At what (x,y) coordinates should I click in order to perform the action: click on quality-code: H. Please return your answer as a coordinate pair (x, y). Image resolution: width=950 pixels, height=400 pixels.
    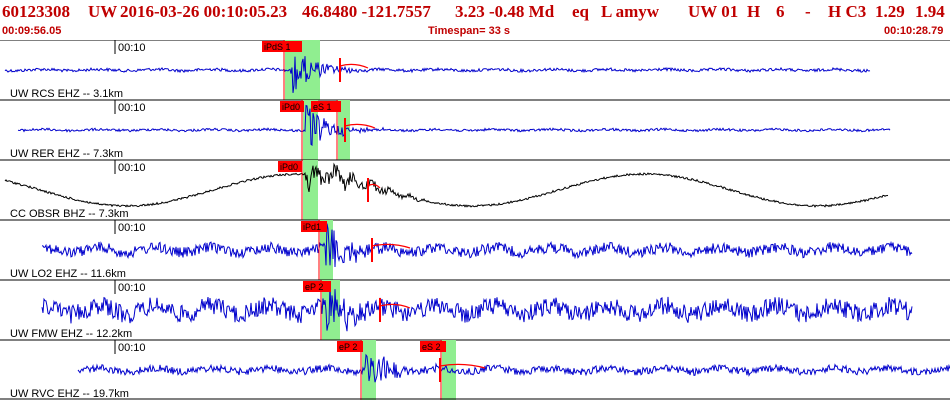
    Looking at the image, I should click on (754, 11).